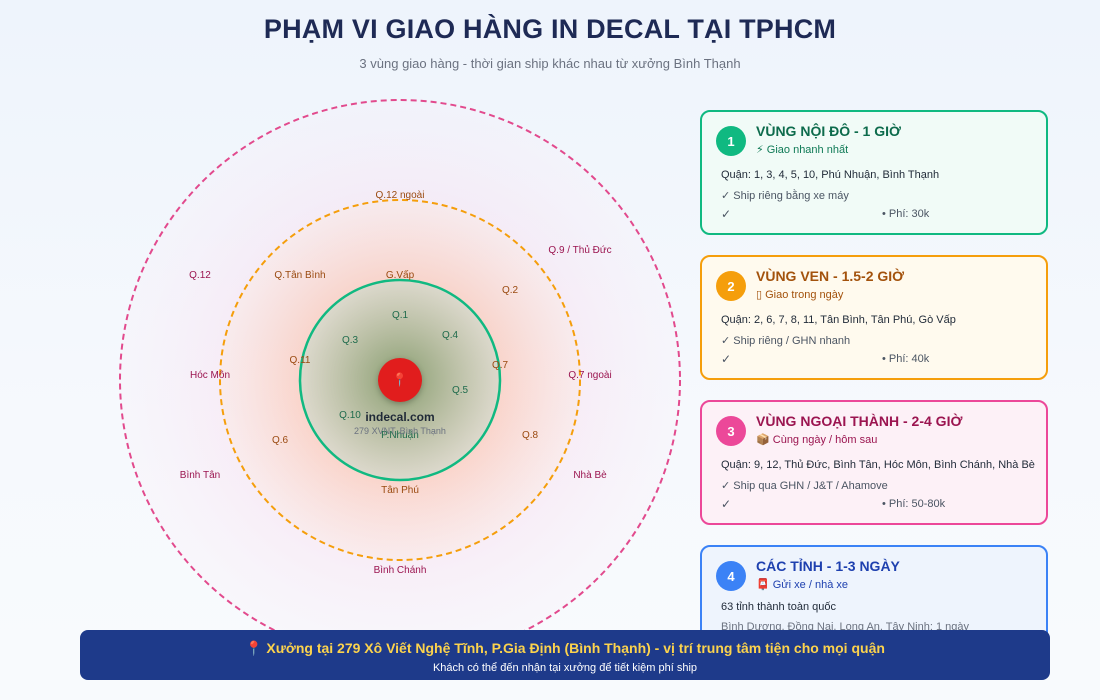 The width and height of the screenshot is (1100, 700). I want to click on zone1-label: Q.1, so click(400, 315).